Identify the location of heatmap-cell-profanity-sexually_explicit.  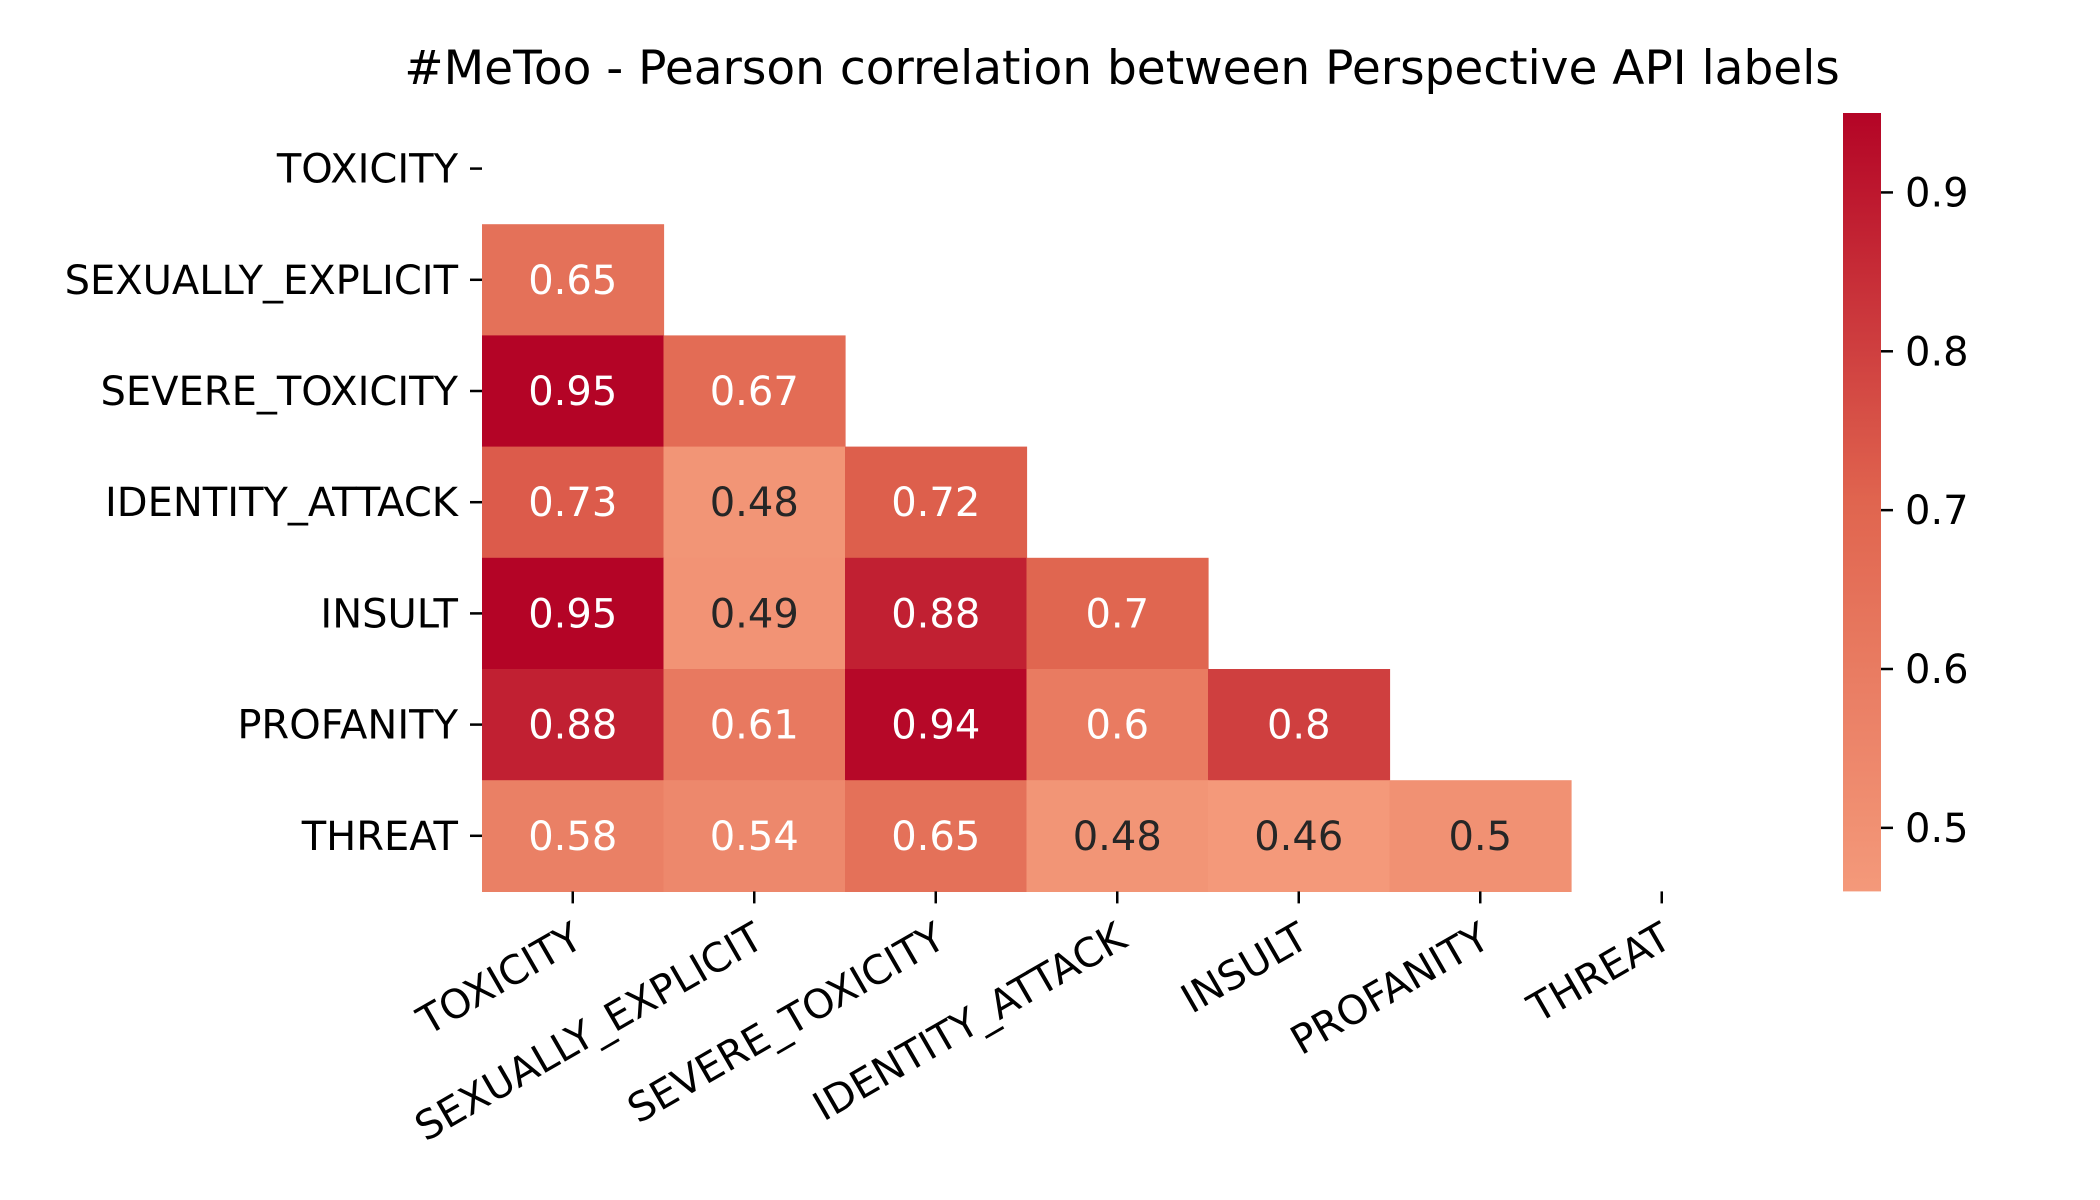
(754, 725).